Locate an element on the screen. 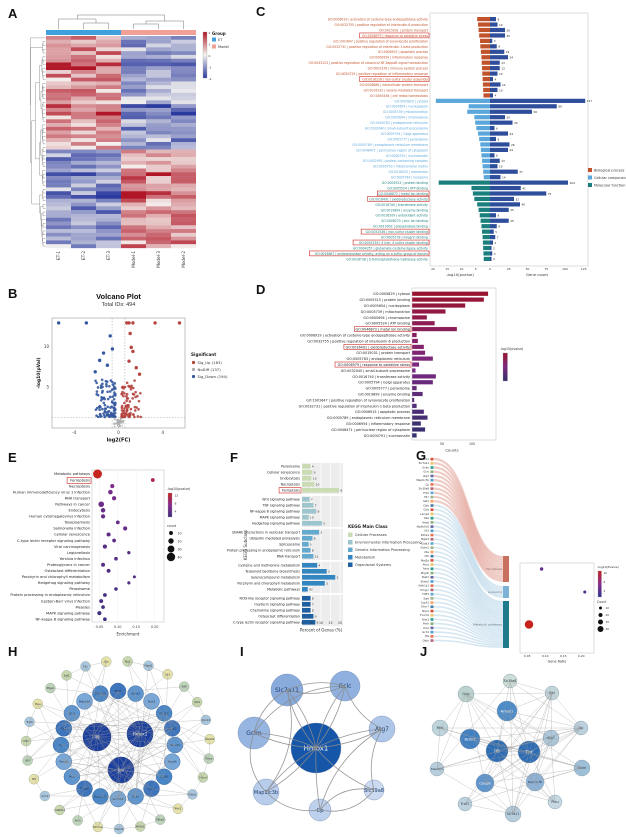  group-legend-label: ET is located at coordinates (220, 40).